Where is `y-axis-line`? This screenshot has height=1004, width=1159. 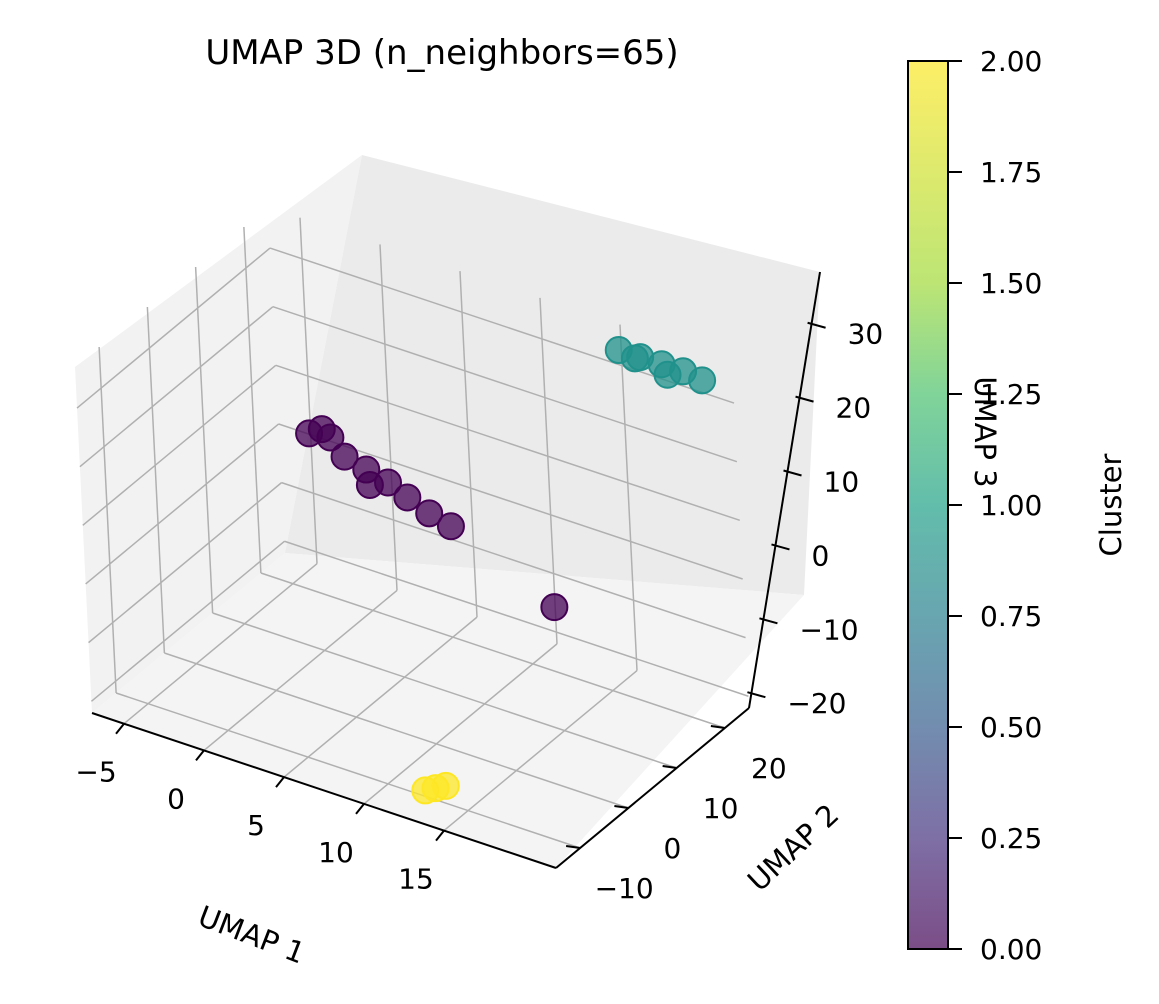 y-axis-line is located at coordinates (652, 788).